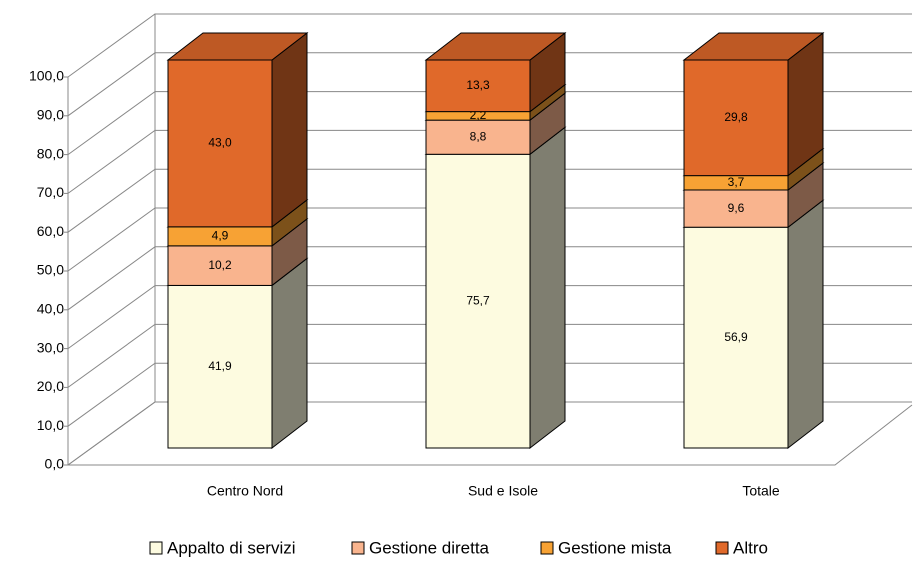 The height and width of the screenshot is (563, 916). What do you see at coordinates (50, 386) in the screenshot?
I see `y-tick-label: 20,0` at bounding box center [50, 386].